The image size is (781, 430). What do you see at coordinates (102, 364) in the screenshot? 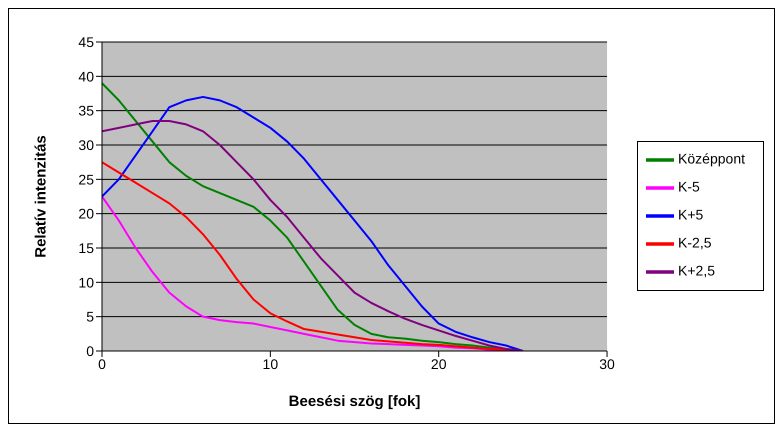
I see `x-tick-label: 0` at bounding box center [102, 364].